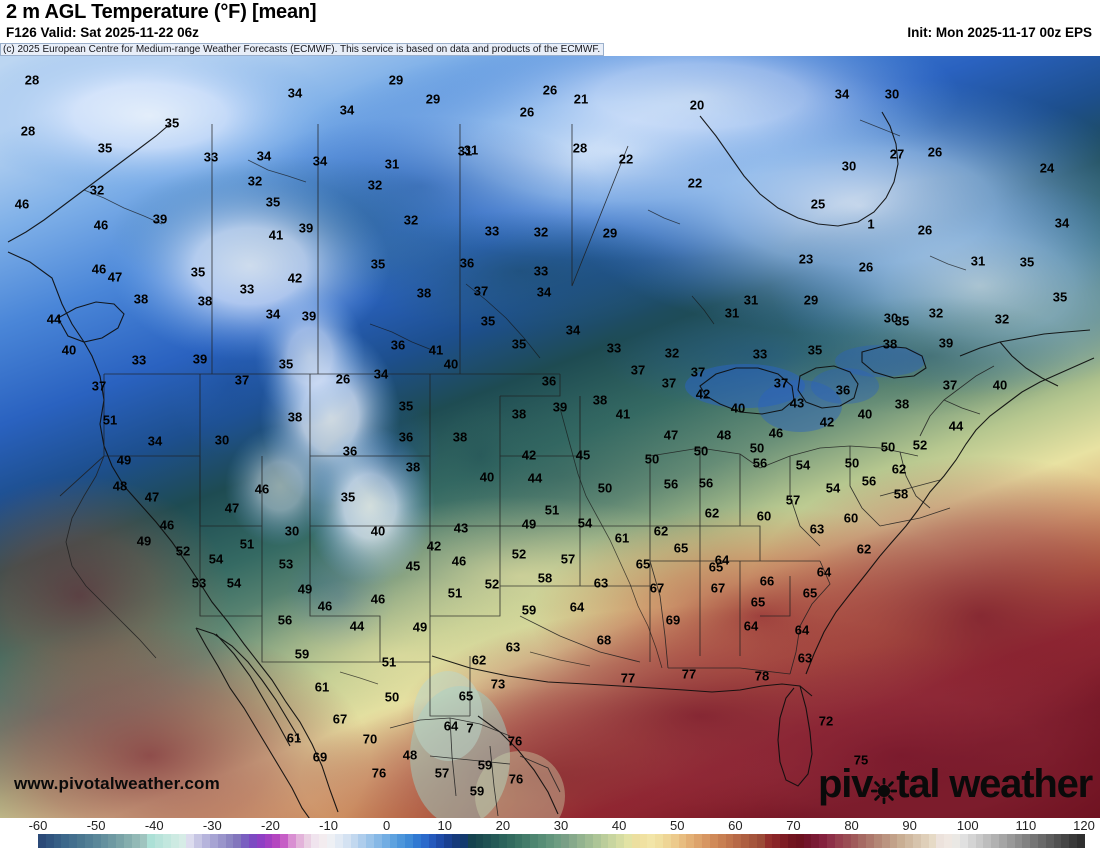  Describe the element at coordinates (1026, 825) in the screenshot. I see `colorbar-tick-label: 110` at that location.